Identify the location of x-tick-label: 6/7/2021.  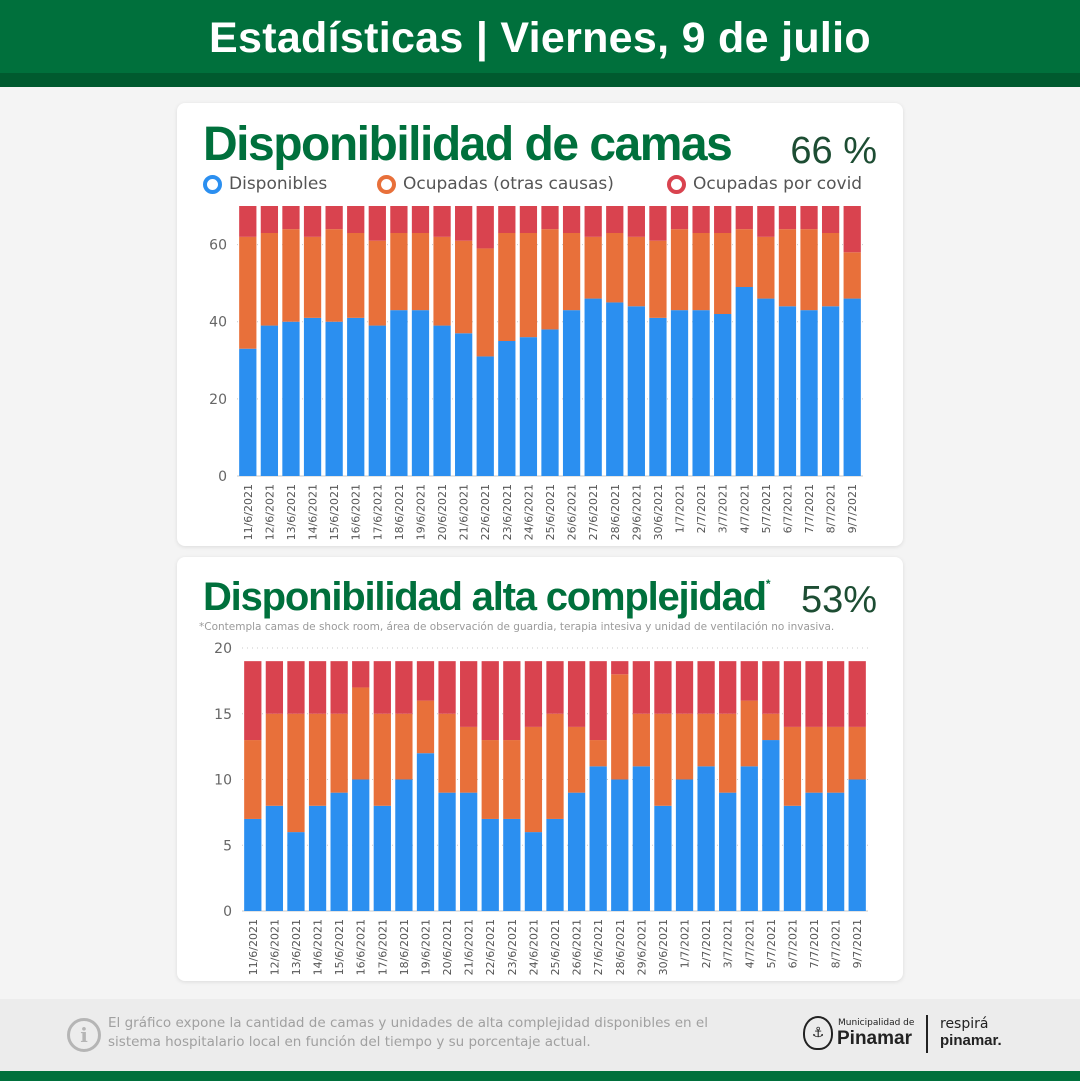
(787, 508).